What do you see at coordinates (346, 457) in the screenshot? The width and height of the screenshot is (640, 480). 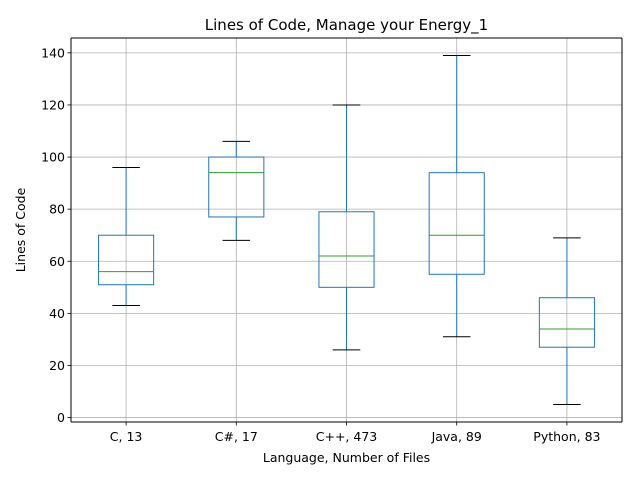 I see `x-axis-label: Language, Number of Files` at bounding box center [346, 457].